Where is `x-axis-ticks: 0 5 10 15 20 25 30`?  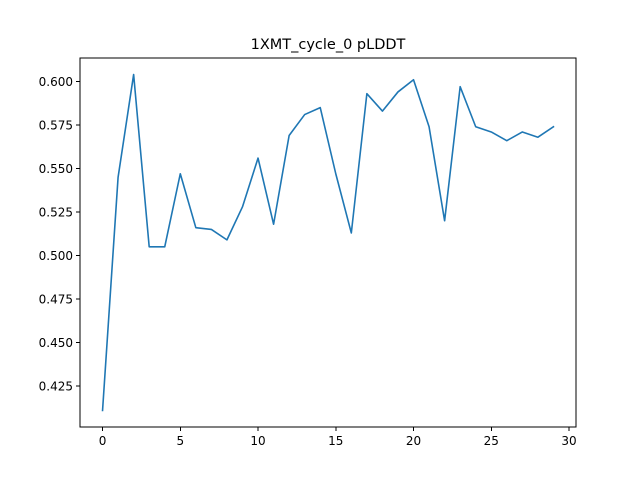 x-axis-ticks: 0 5 10 15 20 25 30 is located at coordinates (338, 437).